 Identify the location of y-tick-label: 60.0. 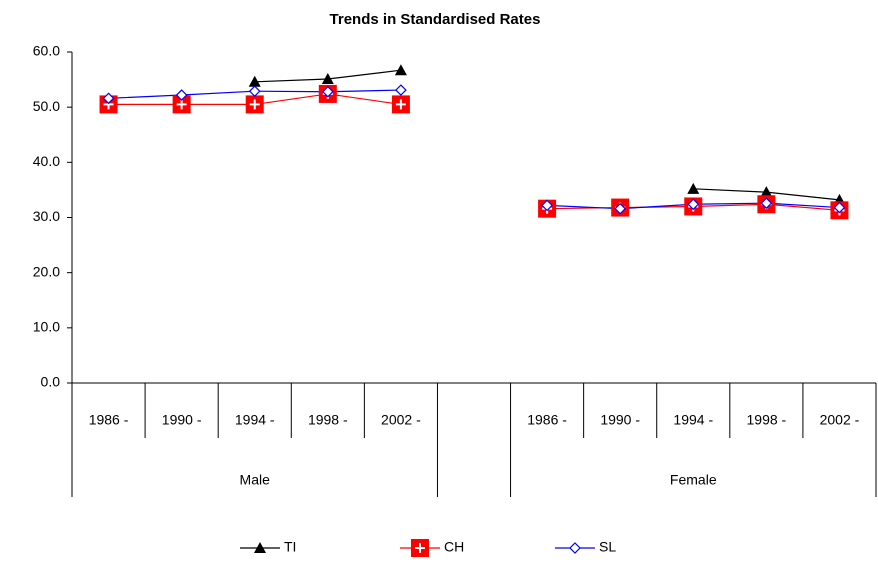
(46, 51).